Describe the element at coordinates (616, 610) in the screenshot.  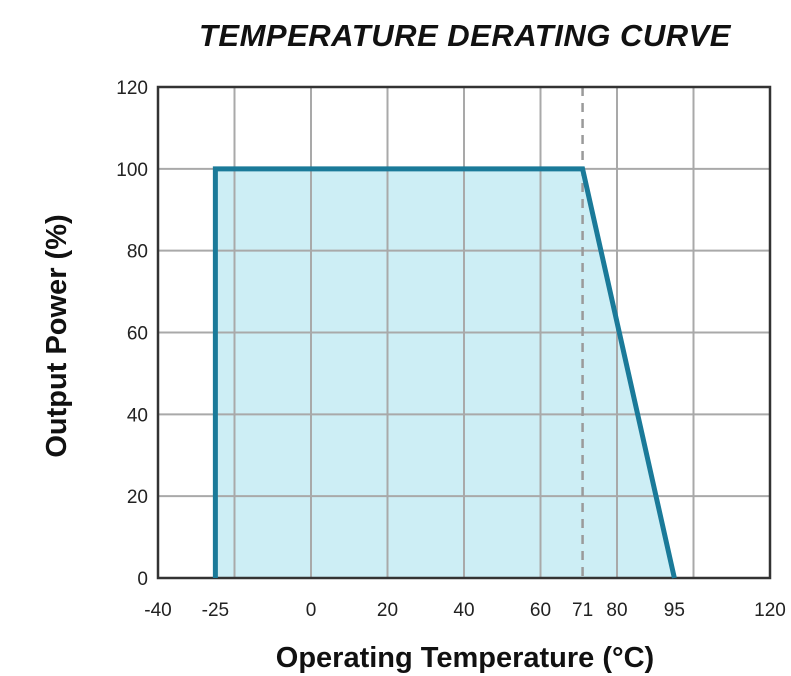
I see `x-tick-label: 80` at that location.